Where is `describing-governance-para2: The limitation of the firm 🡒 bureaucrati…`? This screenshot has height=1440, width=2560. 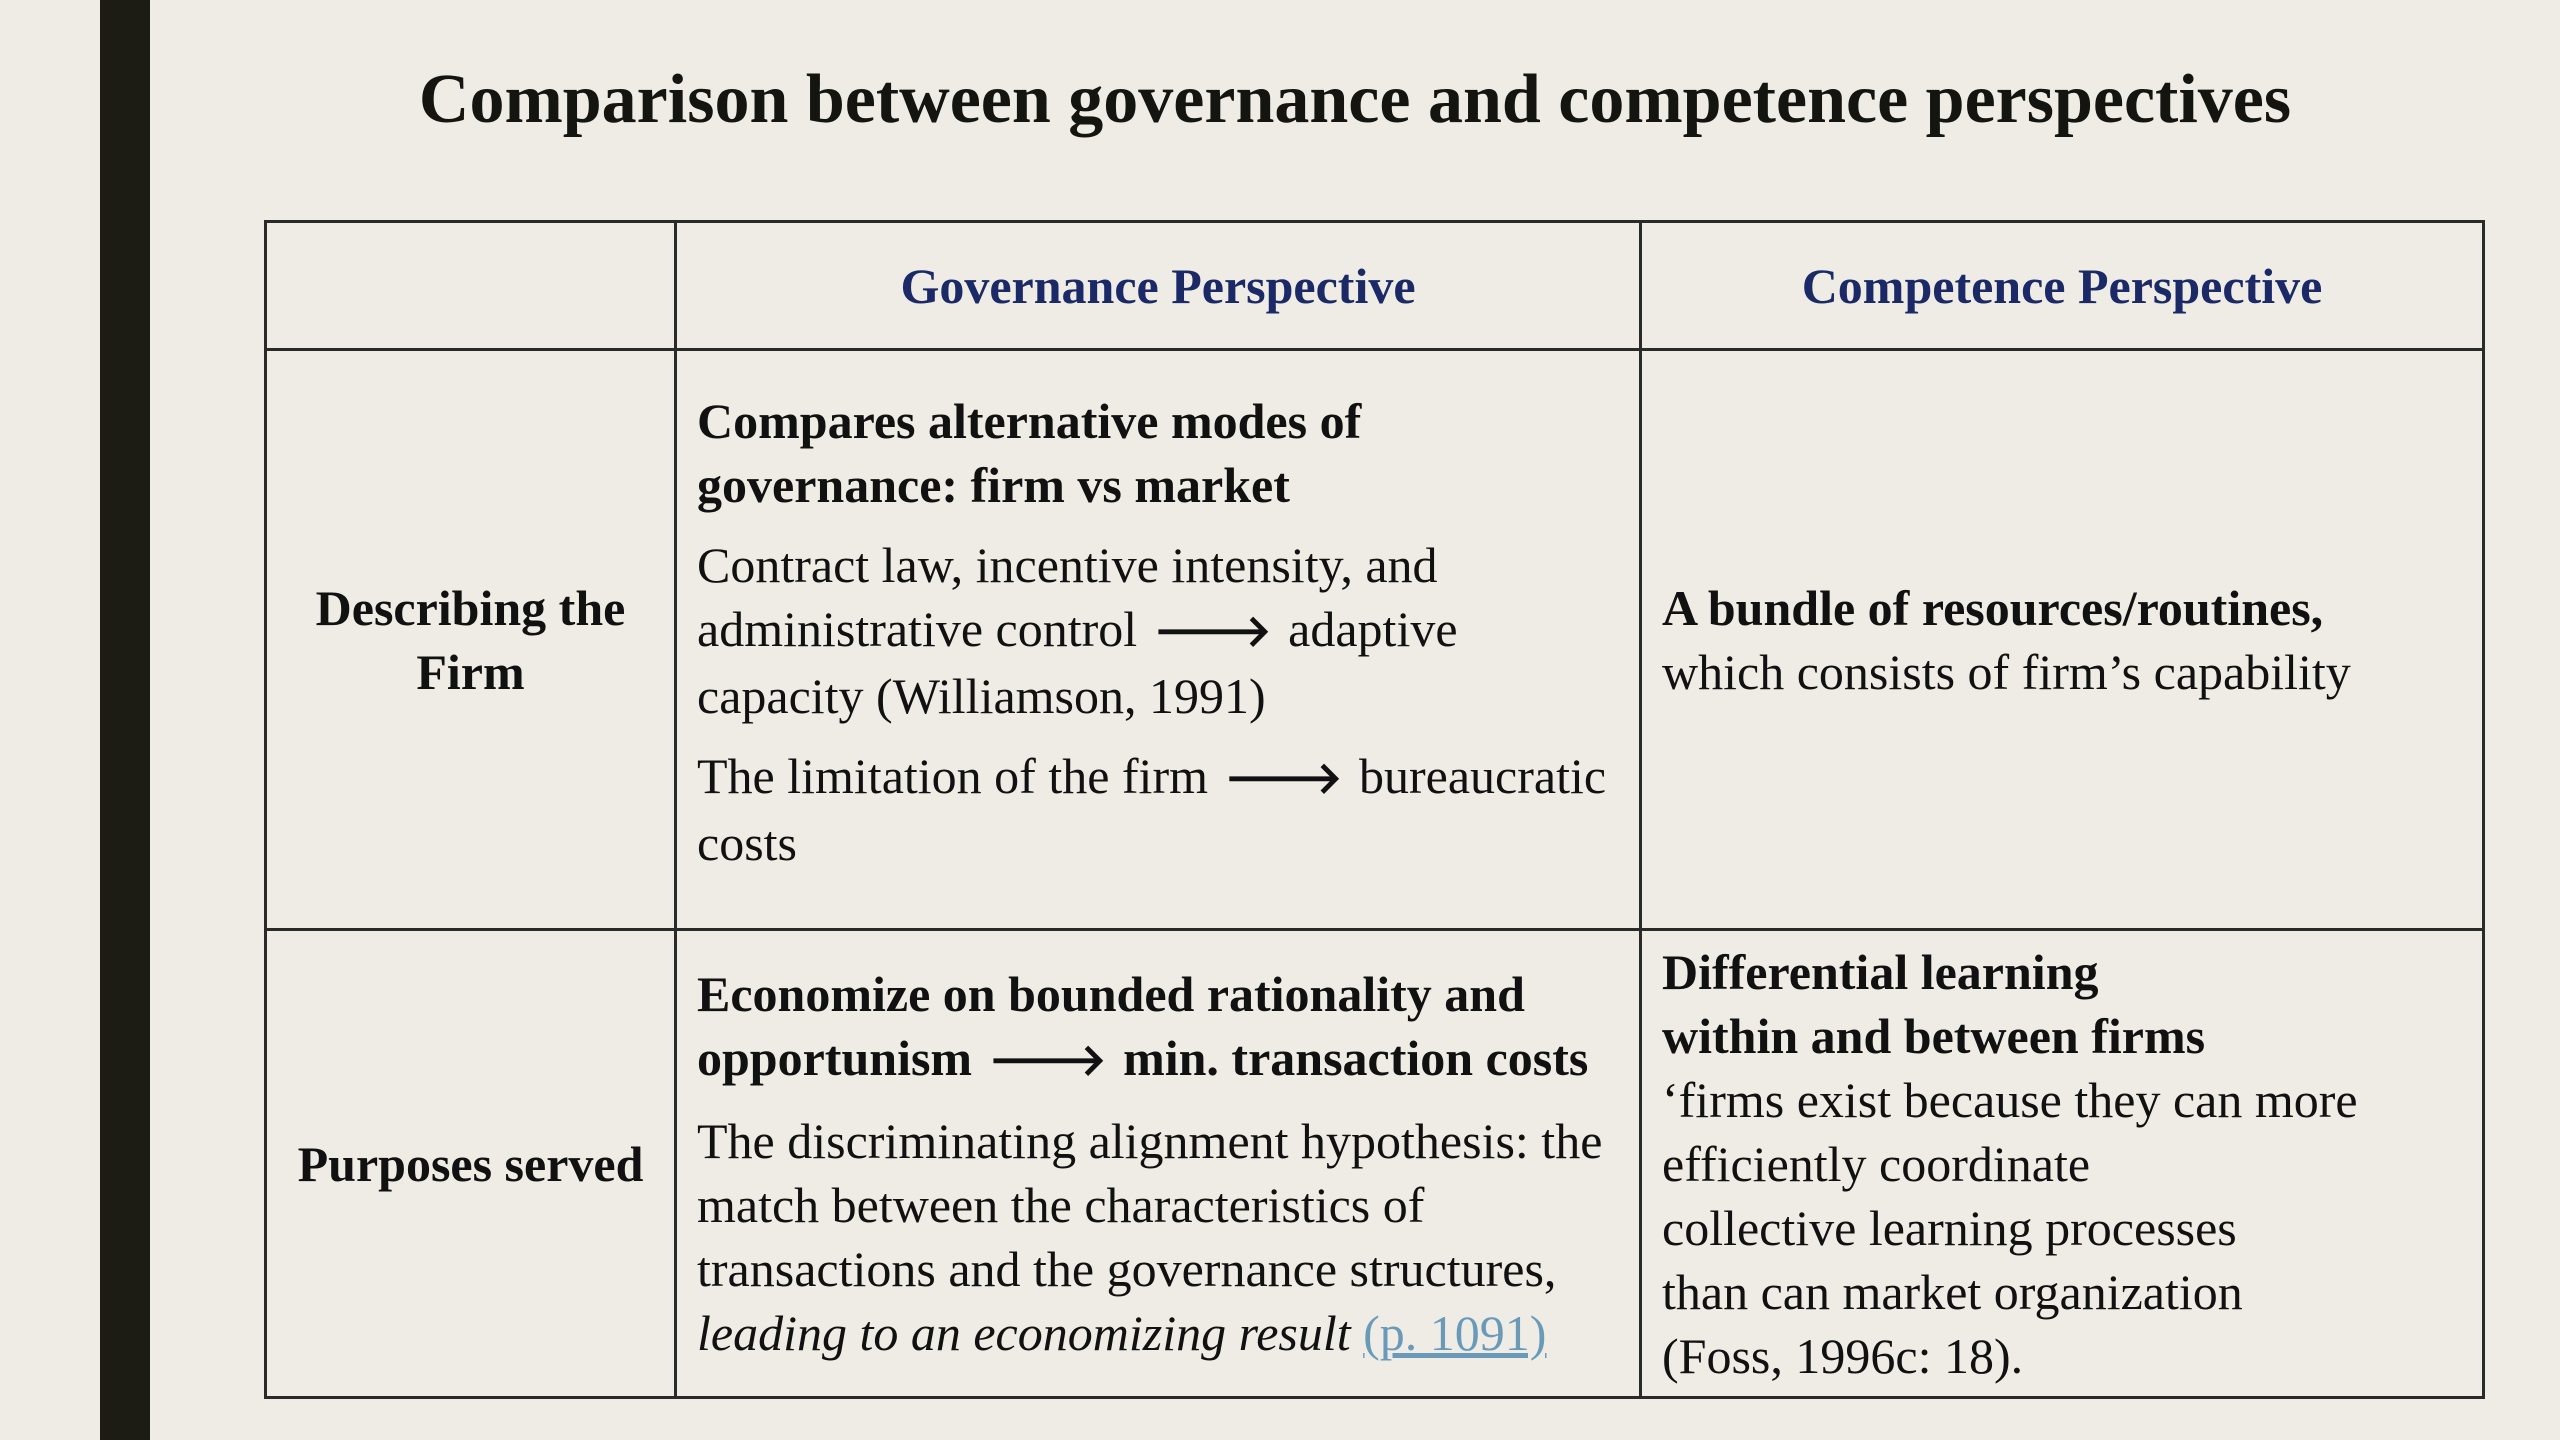 describing-governance-para2: The limitation of the firm 🡒 bureaucrati… is located at coordinates (1158, 809).